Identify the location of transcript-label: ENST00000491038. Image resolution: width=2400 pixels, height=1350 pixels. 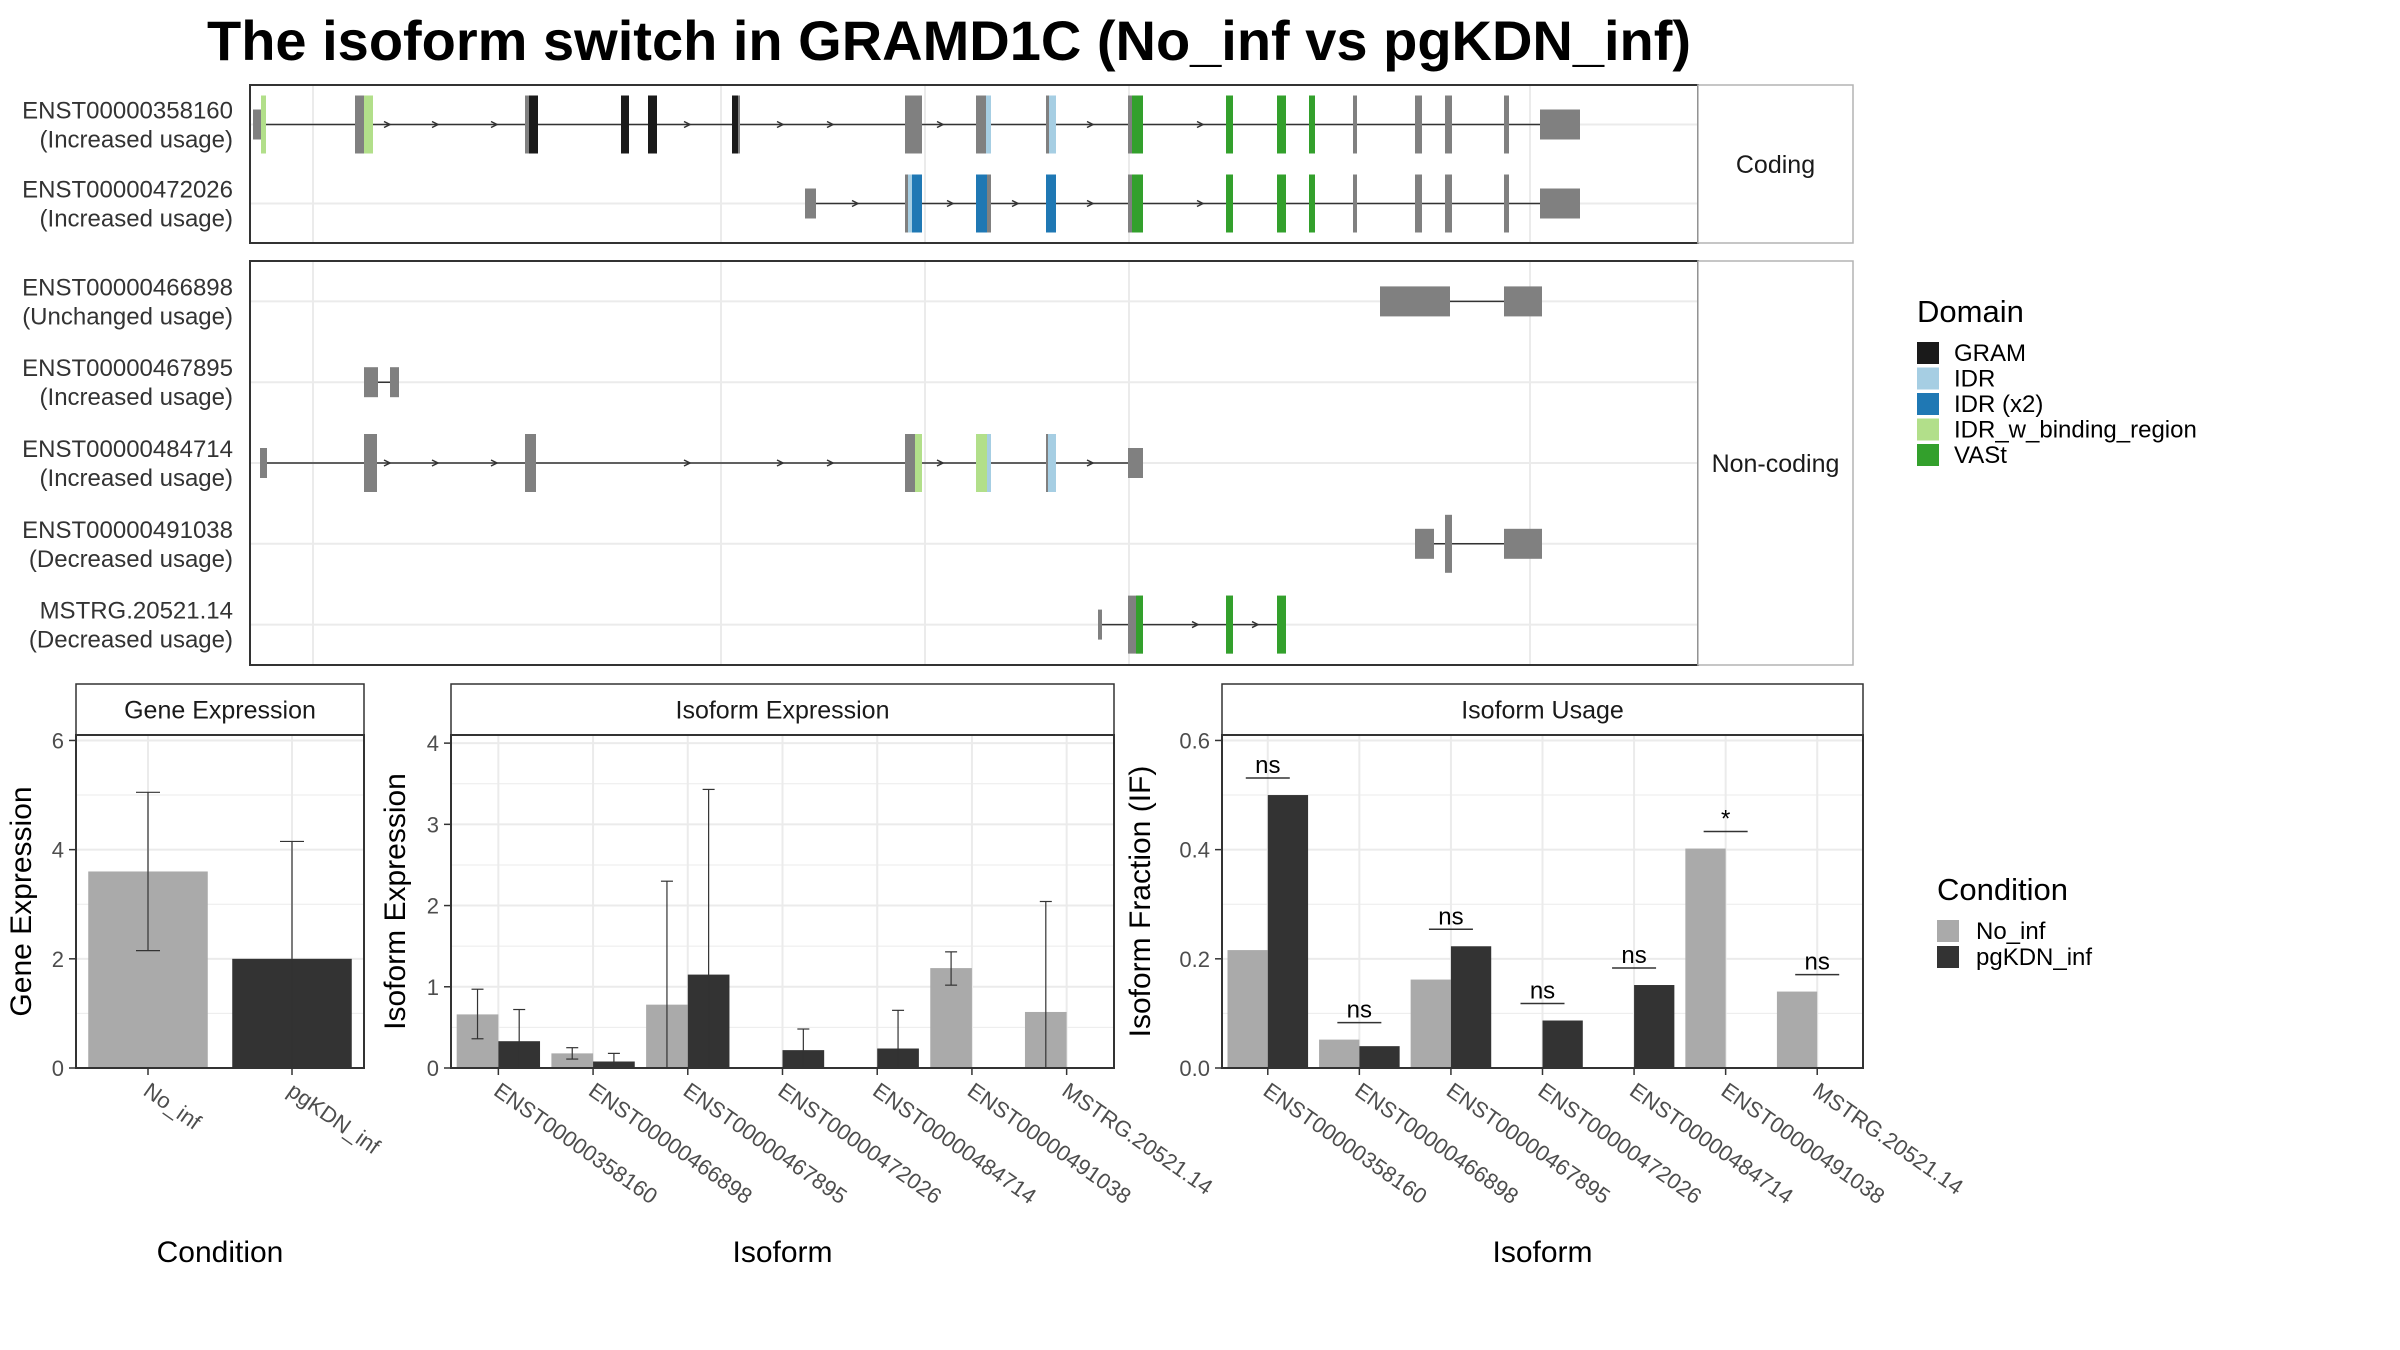
(127, 530).